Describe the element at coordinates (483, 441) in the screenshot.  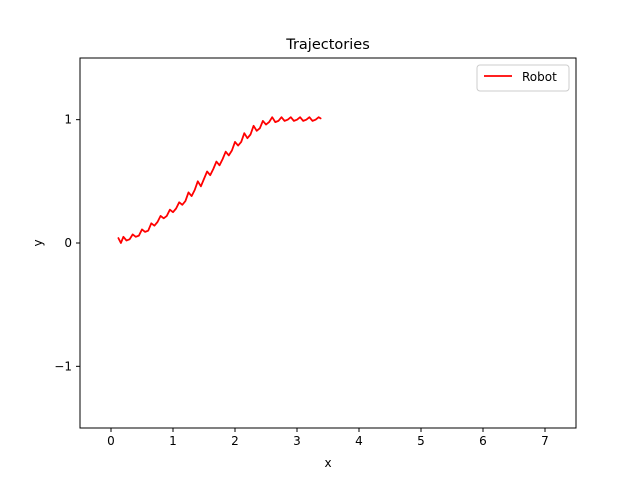
I see `x-tick-label: 6` at that location.